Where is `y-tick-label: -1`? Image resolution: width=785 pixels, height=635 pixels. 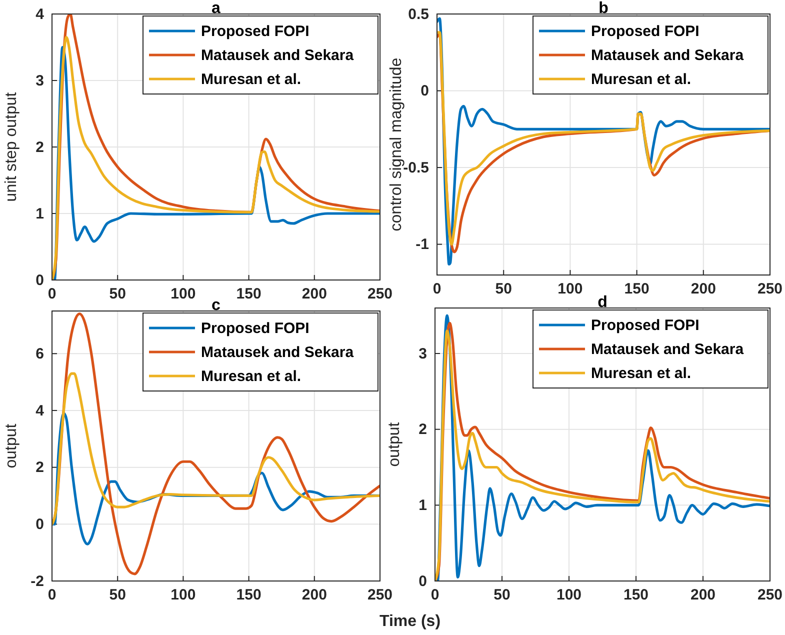
y-tick-label: -1 is located at coordinates (422, 245).